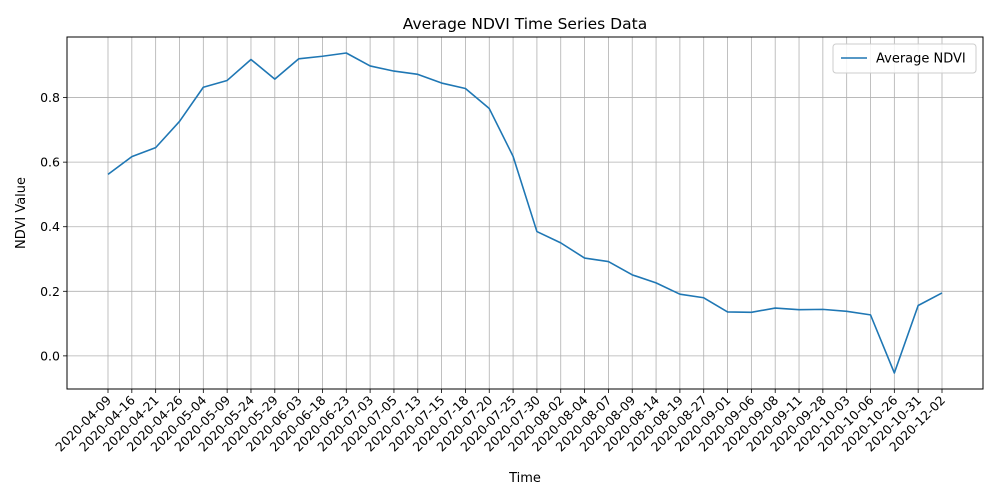 This screenshot has width=1000, height=500. What do you see at coordinates (21, 213) in the screenshot?
I see `y-axis-title: NDVI Value` at bounding box center [21, 213].